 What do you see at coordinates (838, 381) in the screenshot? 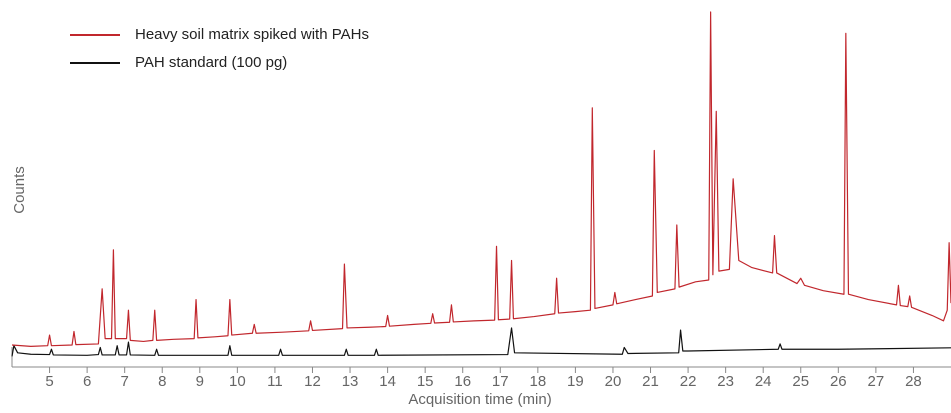
I see `x-tick-label: 26` at bounding box center [838, 381].